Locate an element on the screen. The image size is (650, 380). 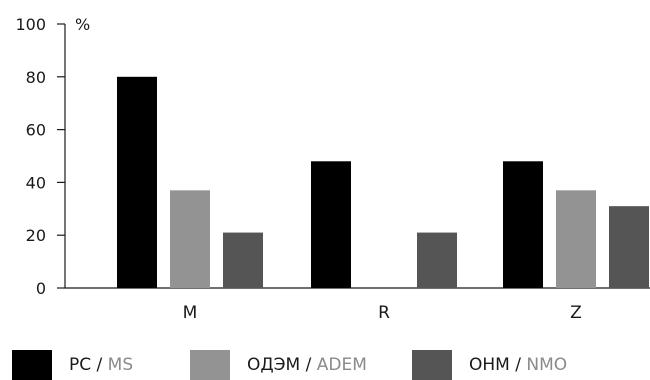
legend-item-adem: ОДЭМ / ADEM is located at coordinates (278, 365).